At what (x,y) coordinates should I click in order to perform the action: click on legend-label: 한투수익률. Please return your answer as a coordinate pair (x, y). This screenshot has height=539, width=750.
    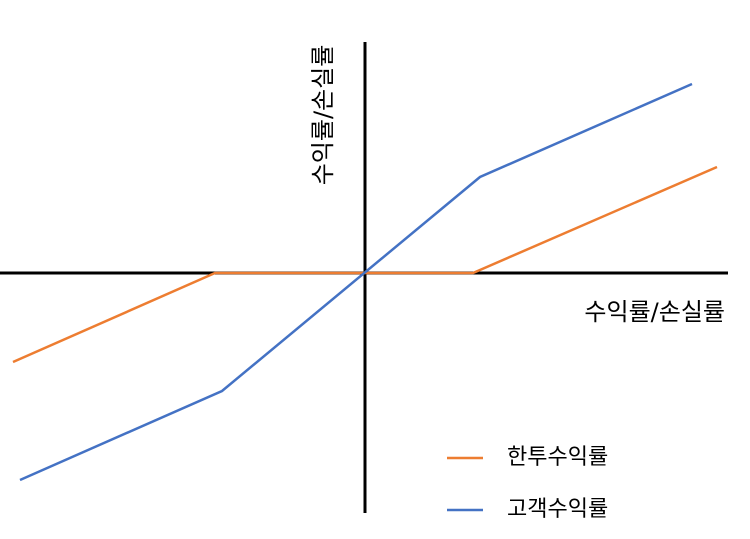
    Looking at the image, I should click on (557, 457).